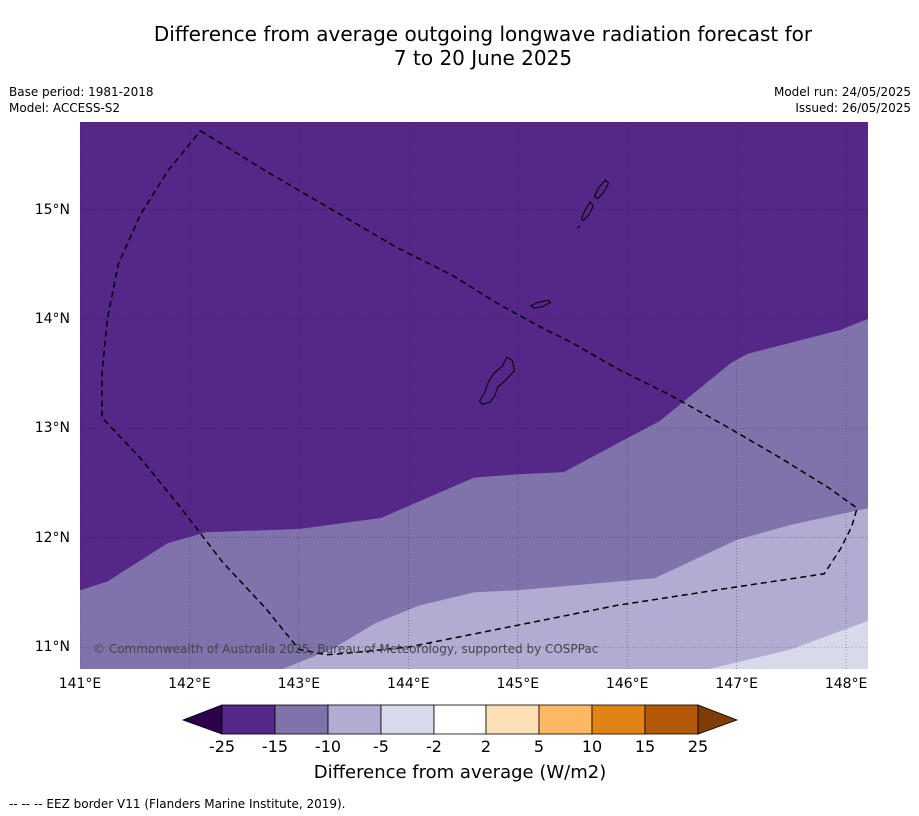 The height and width of the screenshot is (816, 919). I want to click on colorbar-tick-label: 15, so click(645, 746).